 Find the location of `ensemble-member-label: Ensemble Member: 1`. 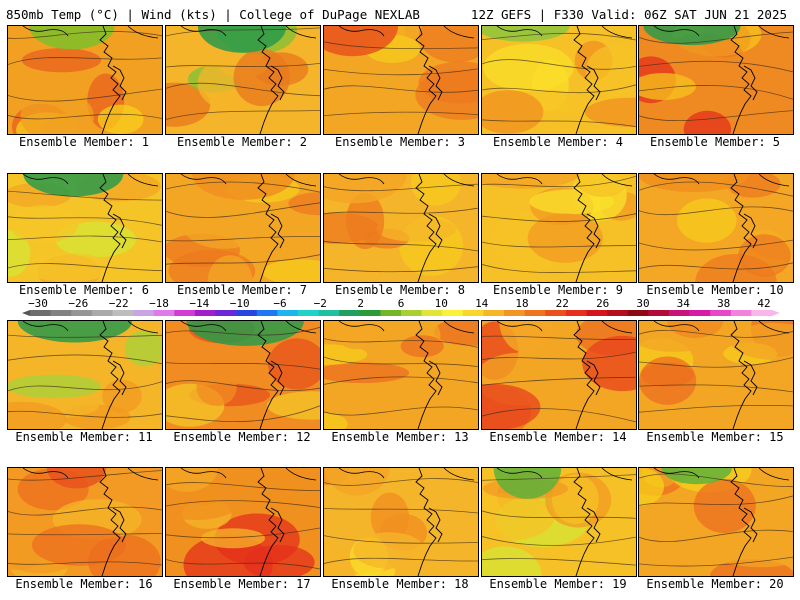

ensemble-member-label: Ensemble Member: 1 is located at coordinates (84, 142).